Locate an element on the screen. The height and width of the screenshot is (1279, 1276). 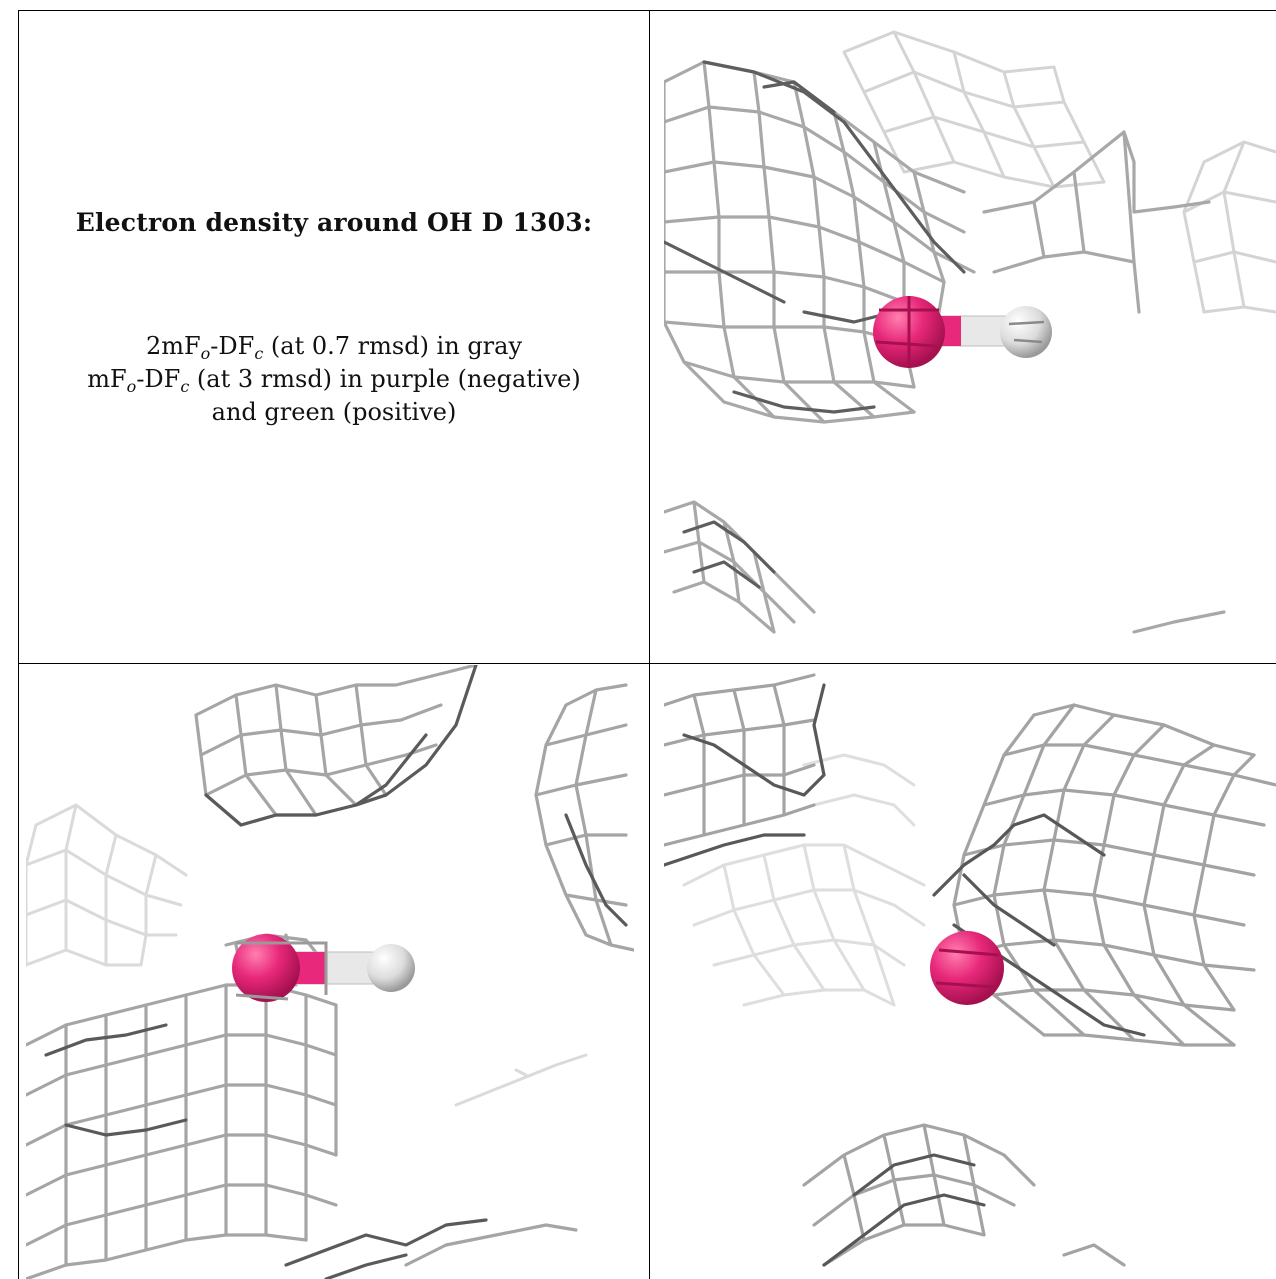
legend-line-2mfo: 2mFo-DFc (at 0.7 rmsd) in gray is located at coordinates (334, 347).